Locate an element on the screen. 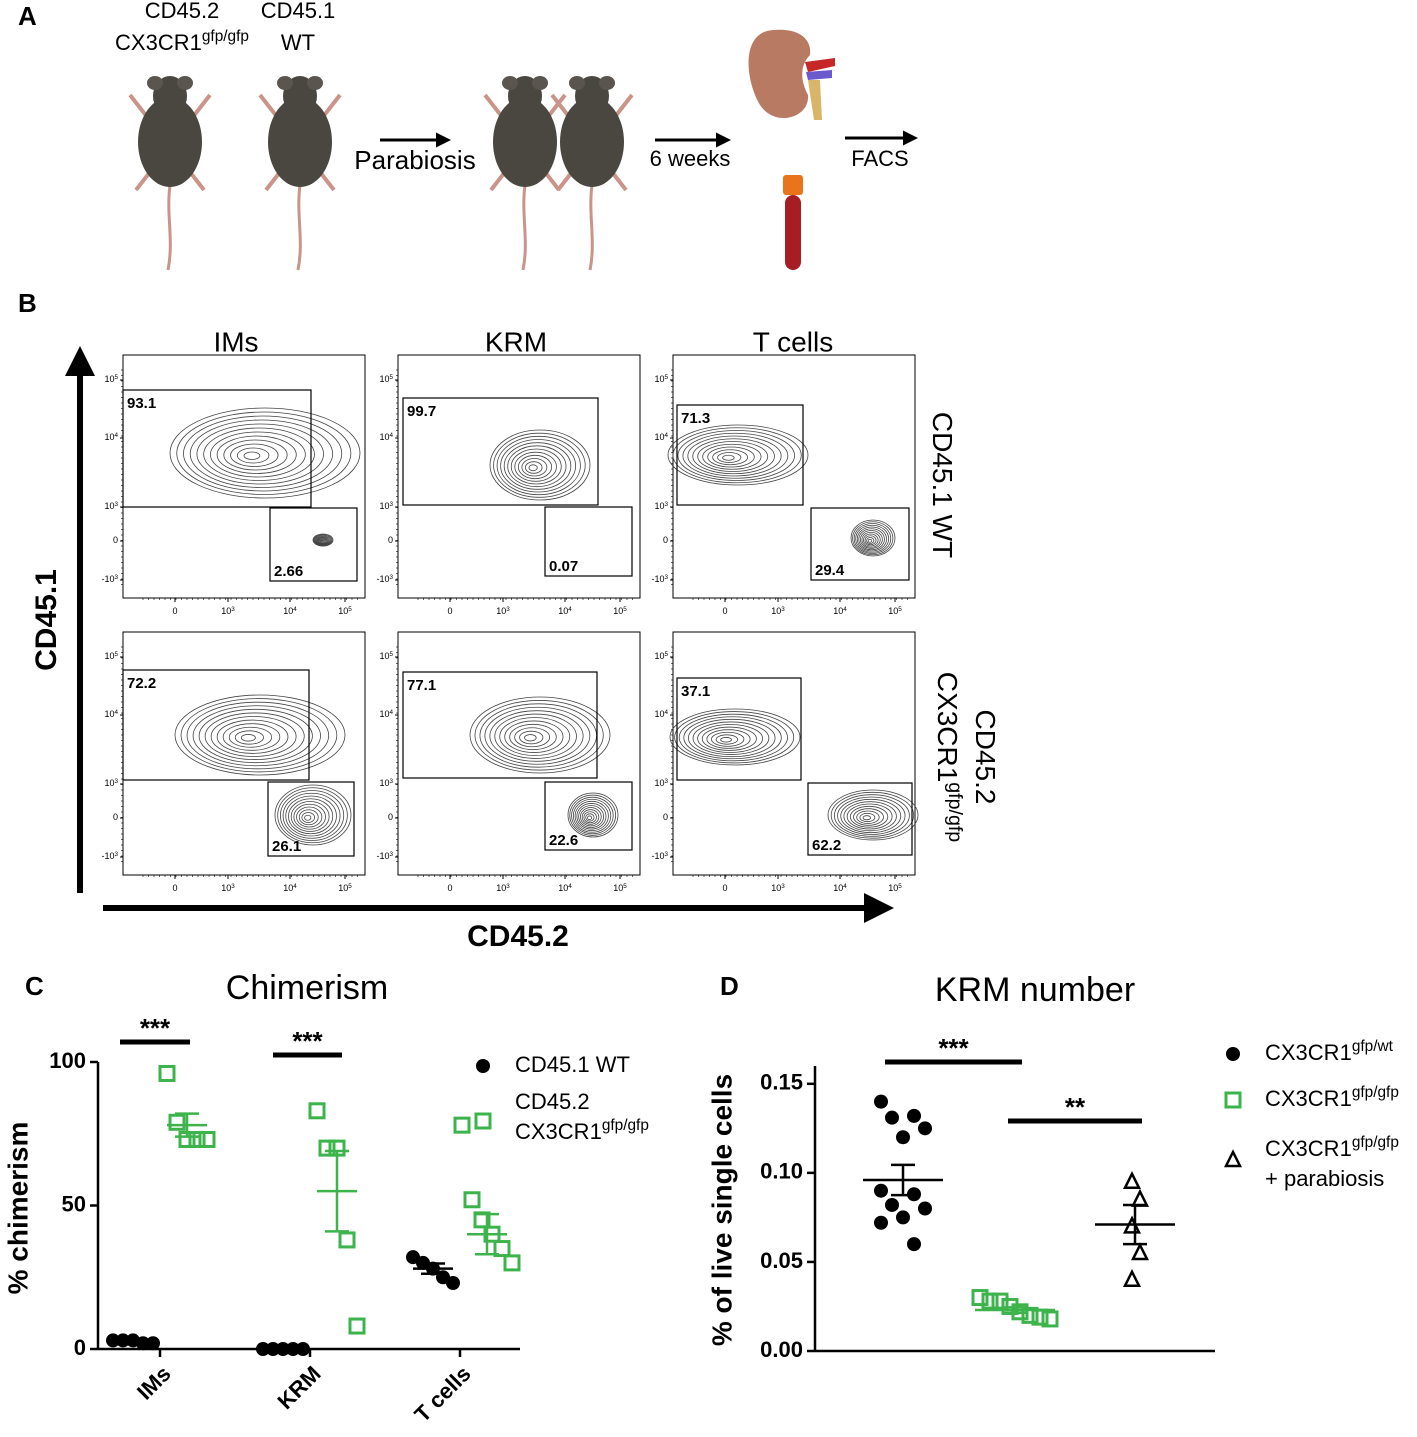  gate-percent: 99.7 is located at coordinates (421, 411).